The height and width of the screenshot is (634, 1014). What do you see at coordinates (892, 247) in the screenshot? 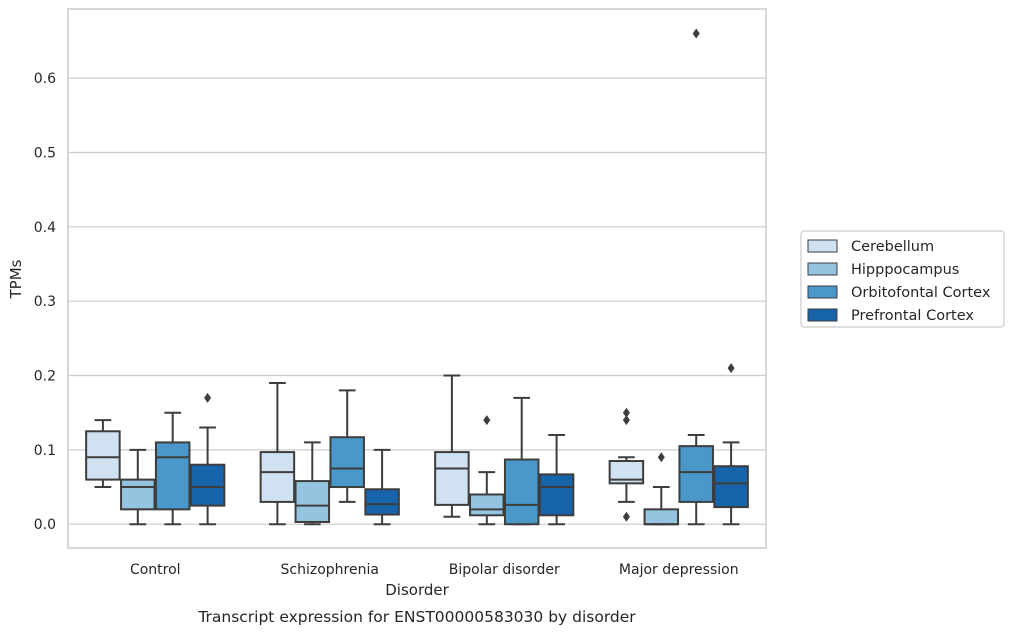
I see `legend-label: Cerebellum` at bounding box center [892, 247].